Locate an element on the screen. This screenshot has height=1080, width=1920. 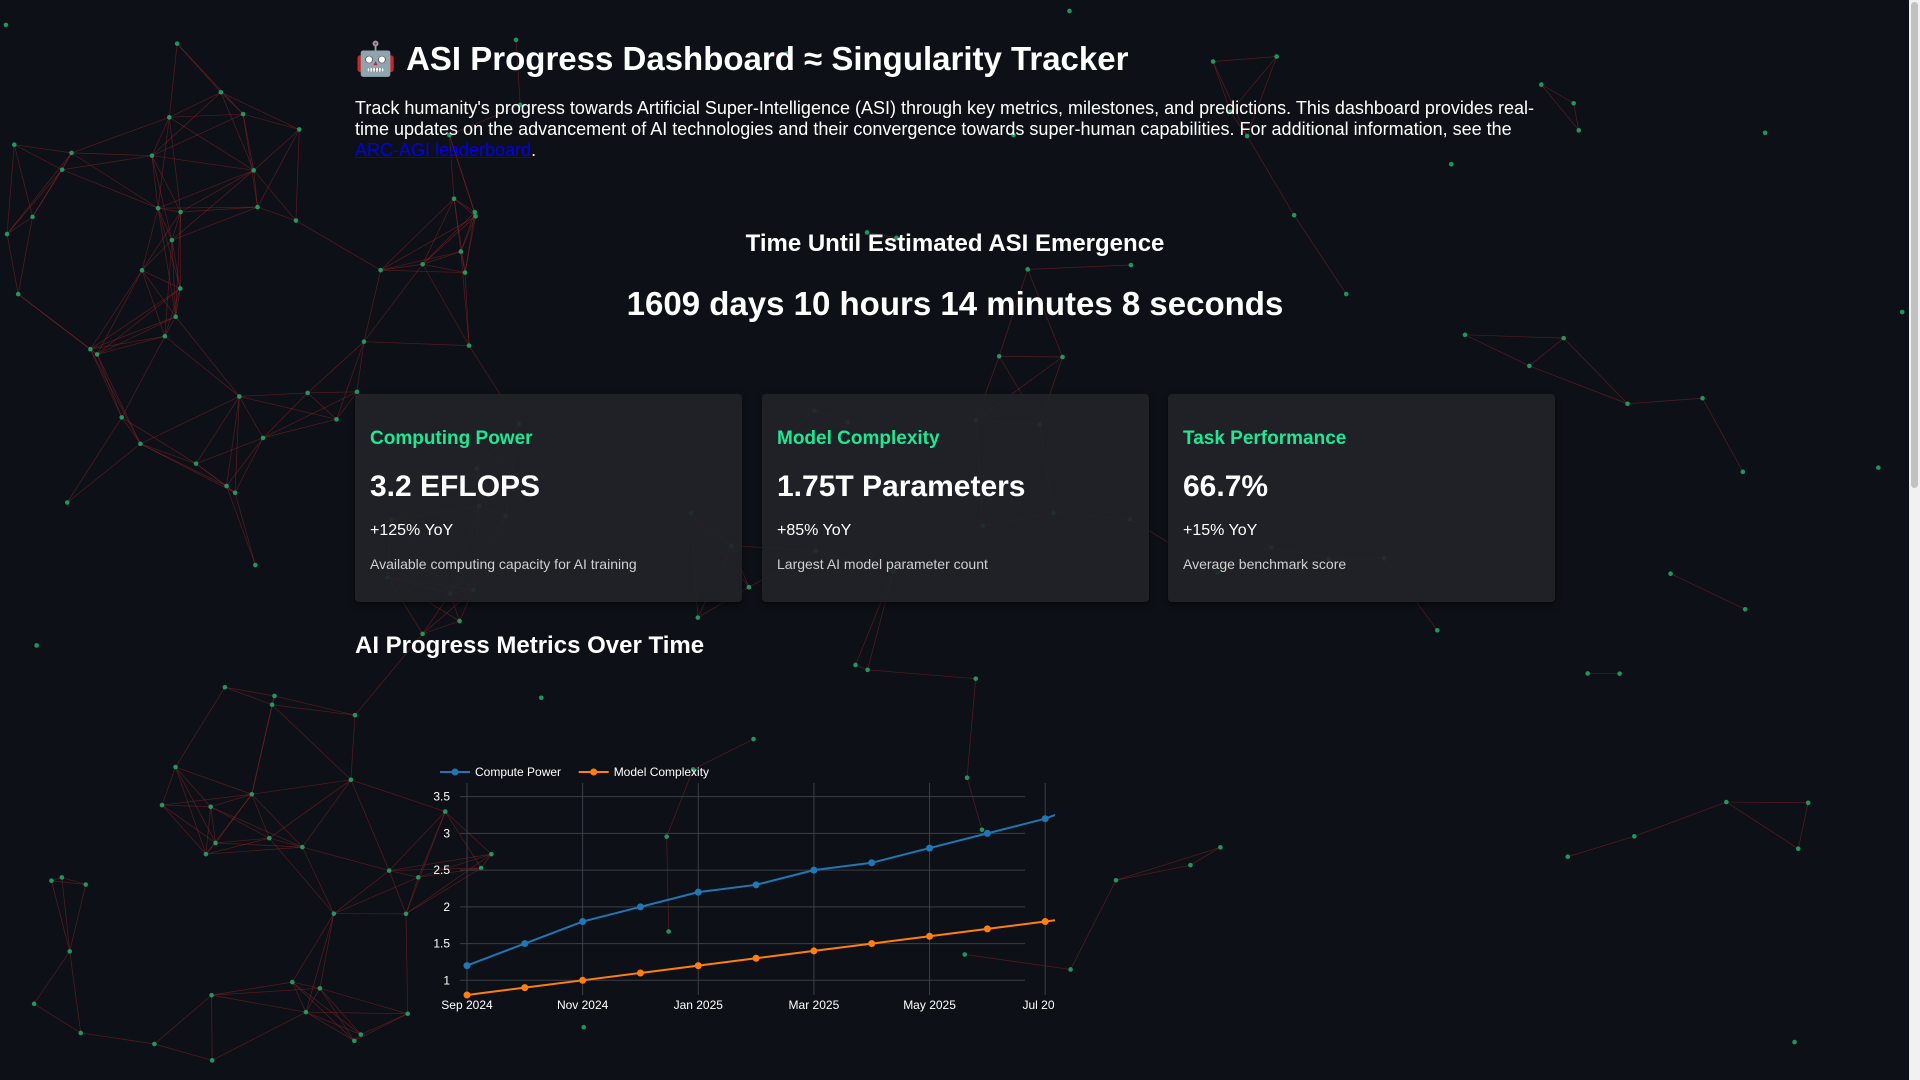
x-tick-label: Jul 2025 is located at coordinates (1038, 1005).